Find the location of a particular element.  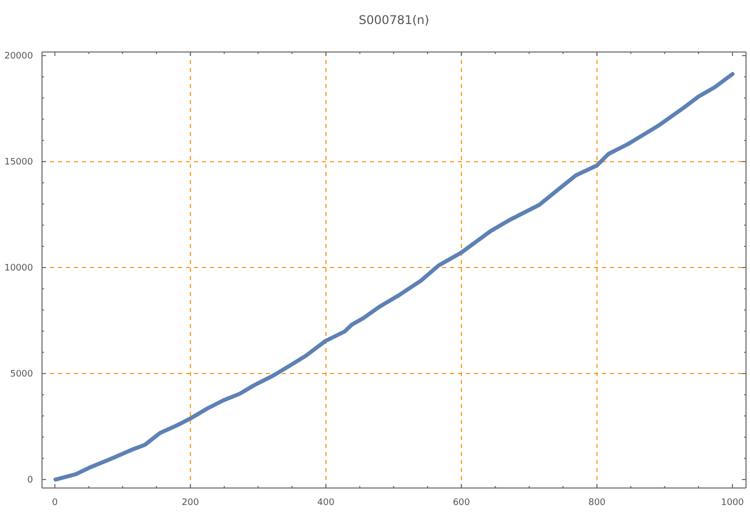

y-tick-label: 15000 is located at coordinates (19, 162).